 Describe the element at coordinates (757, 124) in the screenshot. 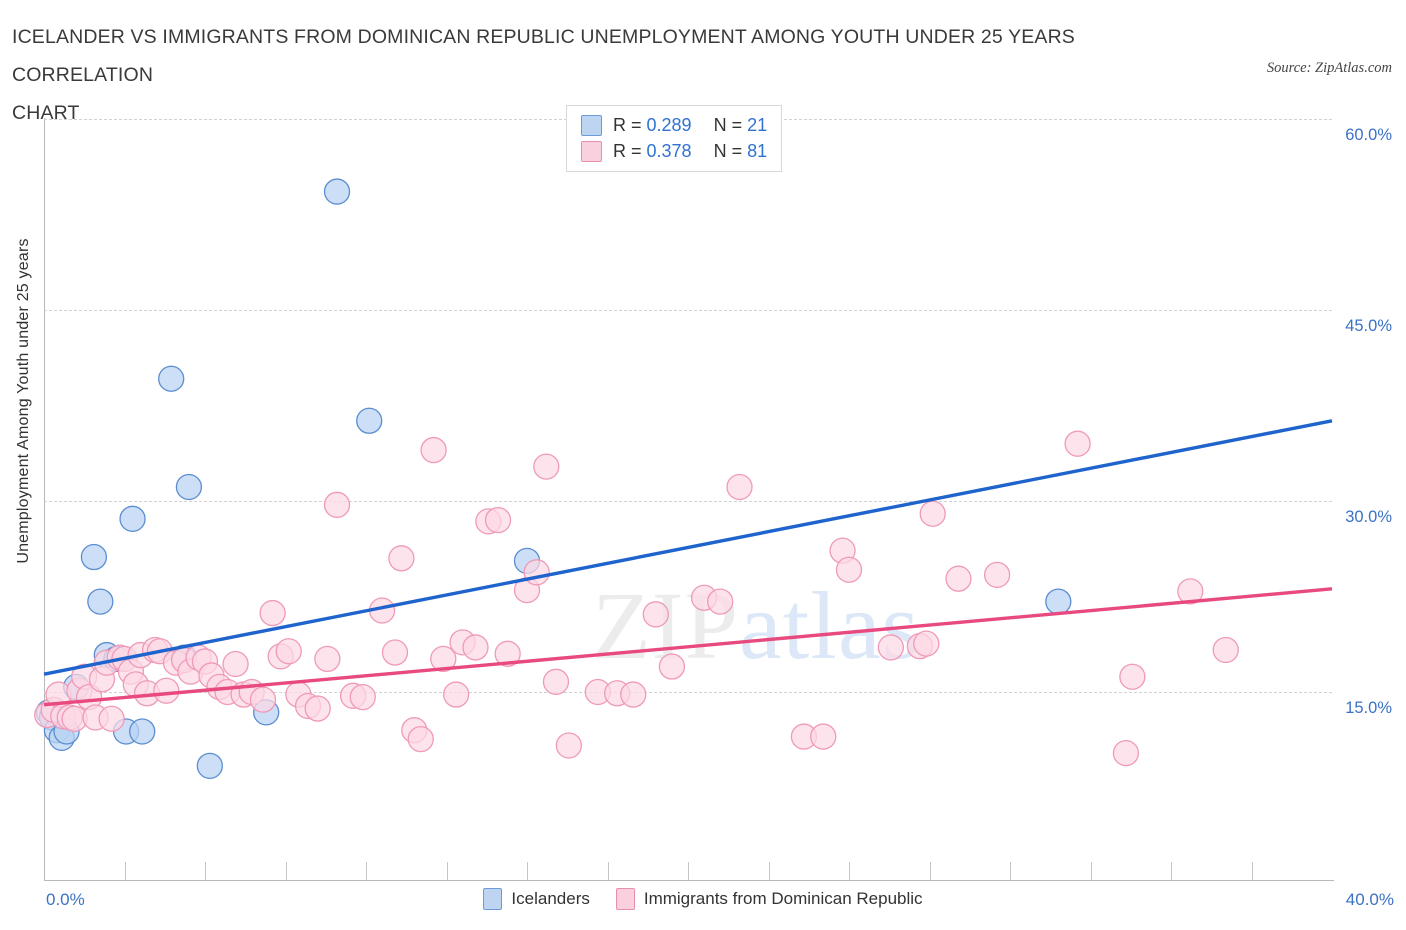

I see `stat-n-value: 21` at that location.